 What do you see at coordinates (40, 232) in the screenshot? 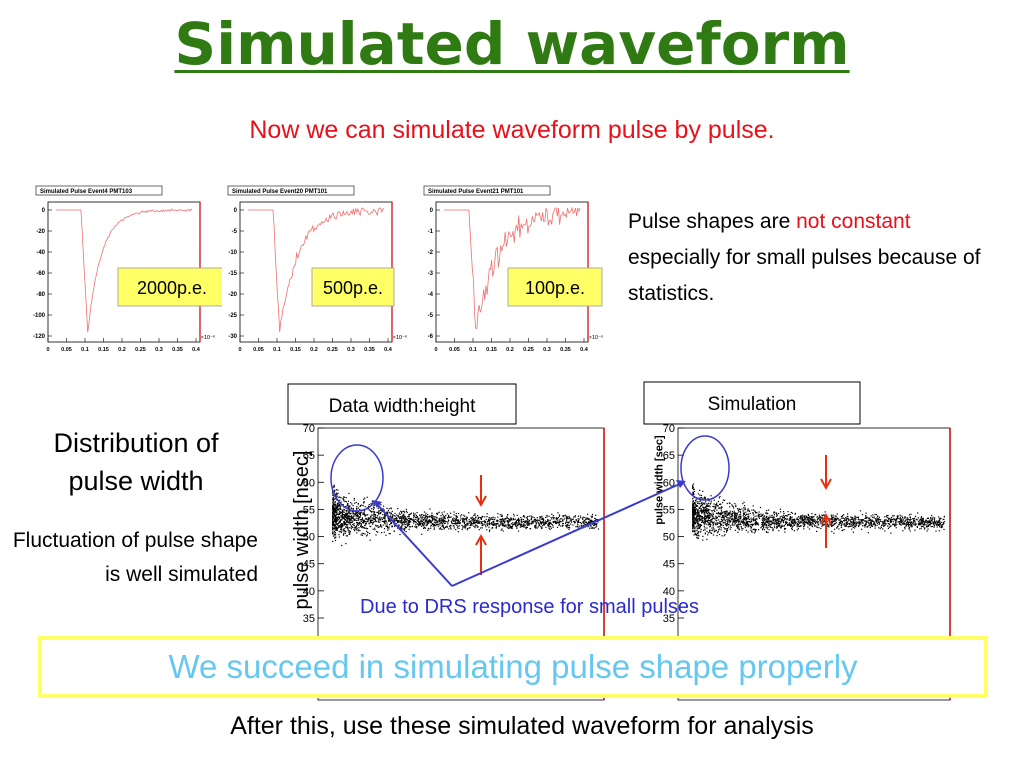
I see `y-tick-label: -20` at bounding box center [40, 232].